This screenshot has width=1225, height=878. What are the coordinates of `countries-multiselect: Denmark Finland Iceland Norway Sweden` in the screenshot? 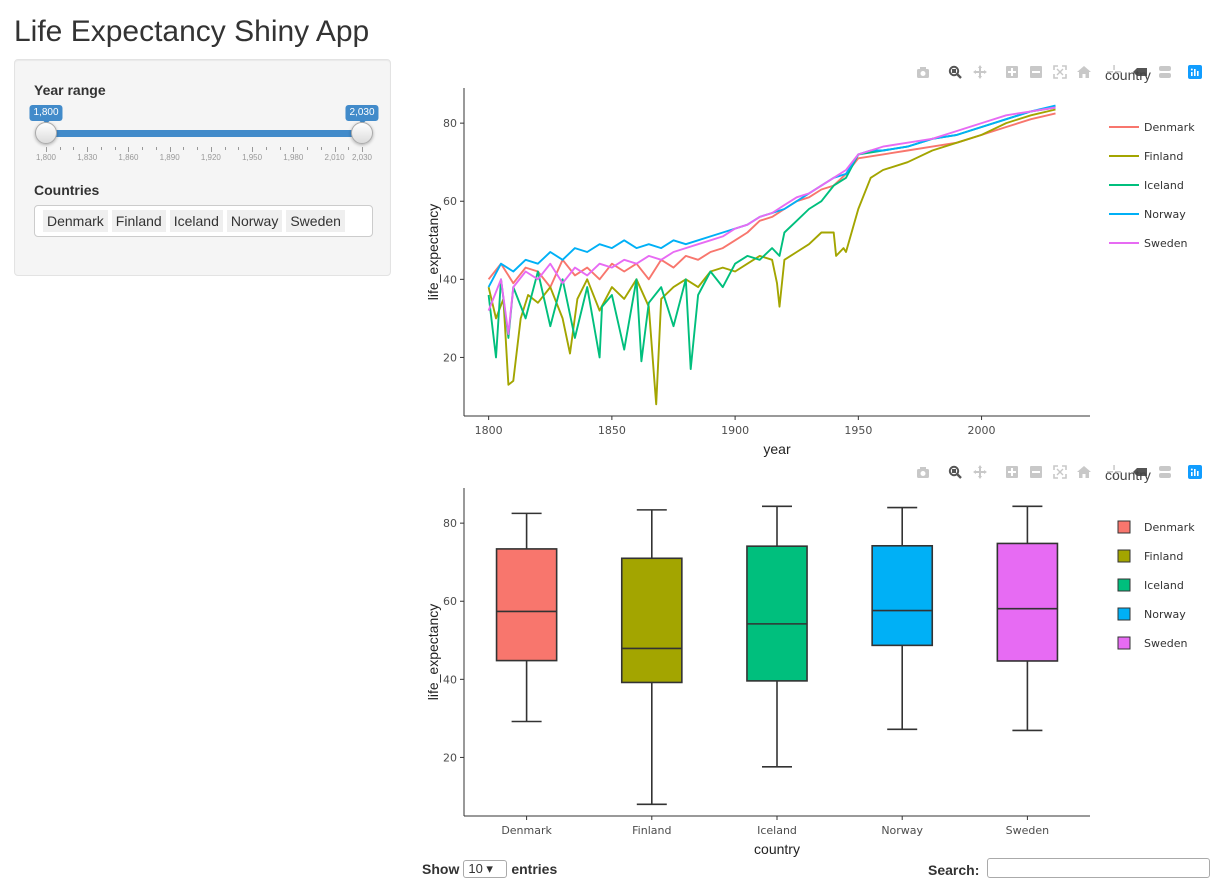 It's located at (203, 221).